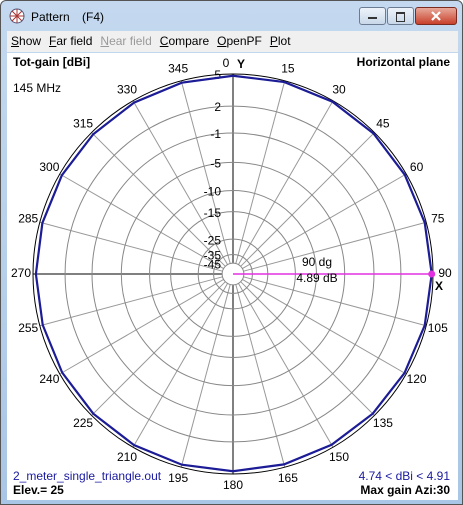 The image size is (463, 505). Describe the element at coordinates (215, 134) in the screenshot. I see `gain-tick-label: -1` at that location.